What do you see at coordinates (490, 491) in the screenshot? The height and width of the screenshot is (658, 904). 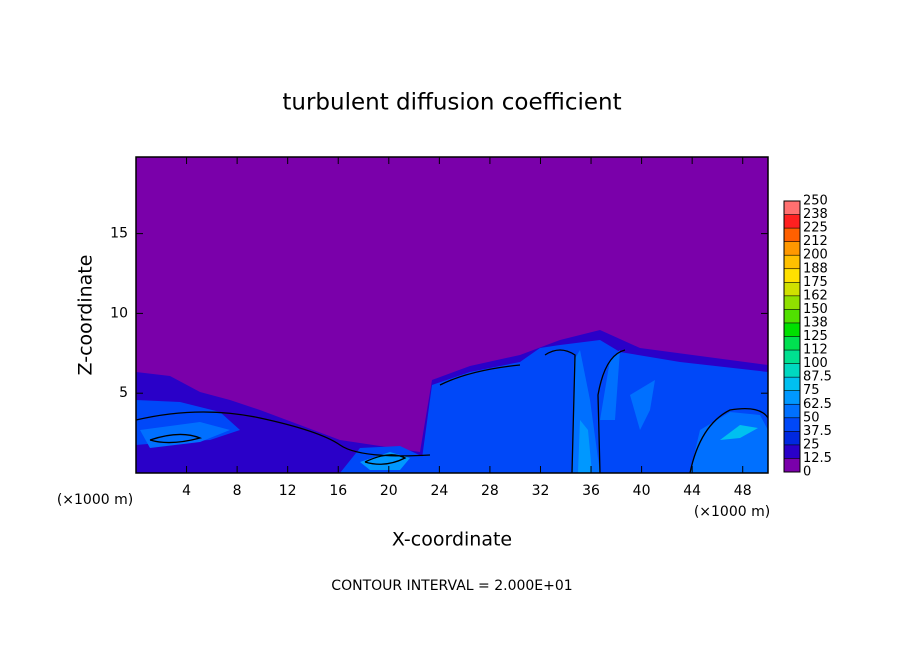 I see `x-tick-label: 28` at bounding box center [490, 491].